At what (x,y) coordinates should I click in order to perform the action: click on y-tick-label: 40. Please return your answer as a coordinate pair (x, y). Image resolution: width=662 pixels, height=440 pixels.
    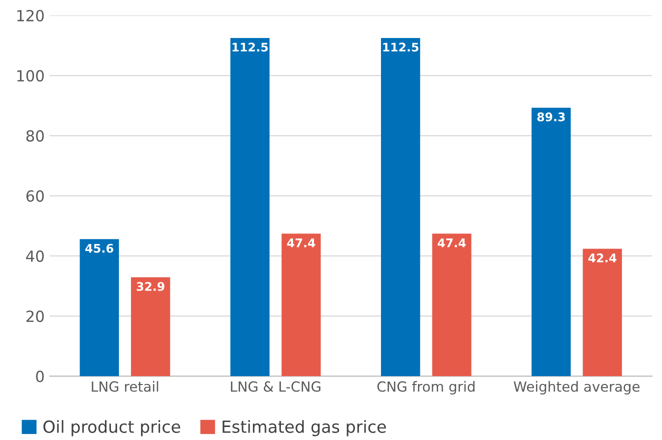
    Looking at the image, I should click on (35, 256).